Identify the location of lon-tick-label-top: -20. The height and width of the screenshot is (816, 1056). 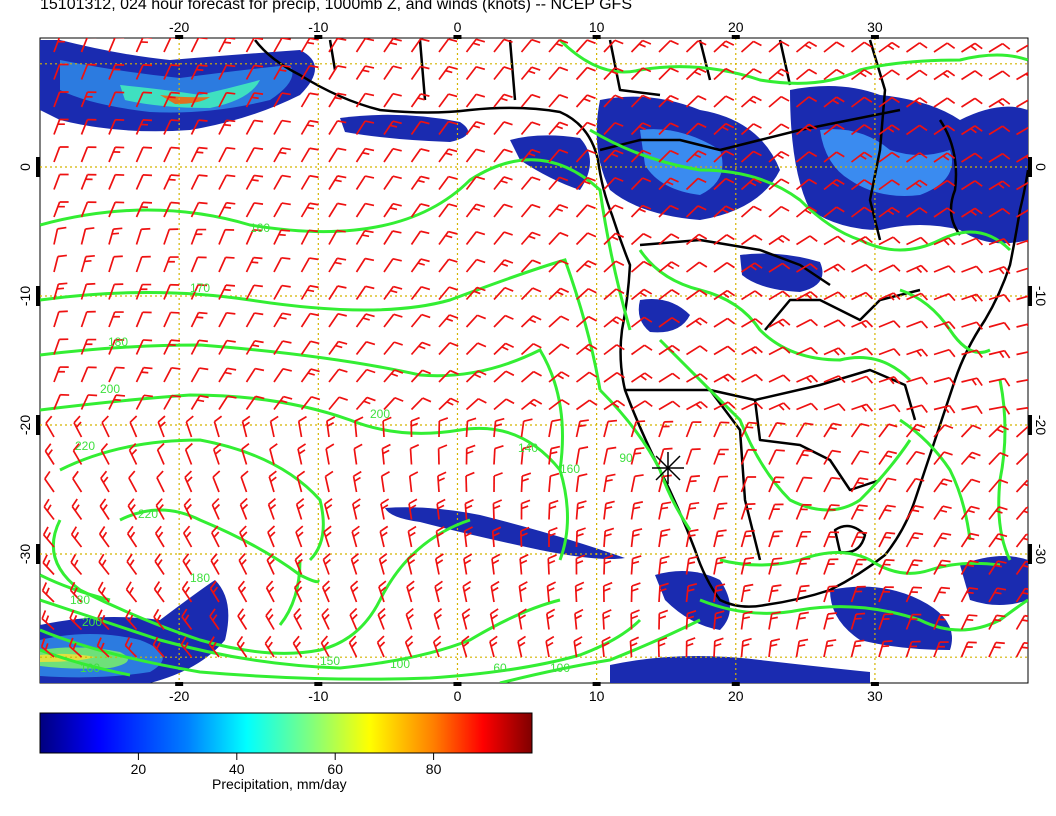
(179, 27).